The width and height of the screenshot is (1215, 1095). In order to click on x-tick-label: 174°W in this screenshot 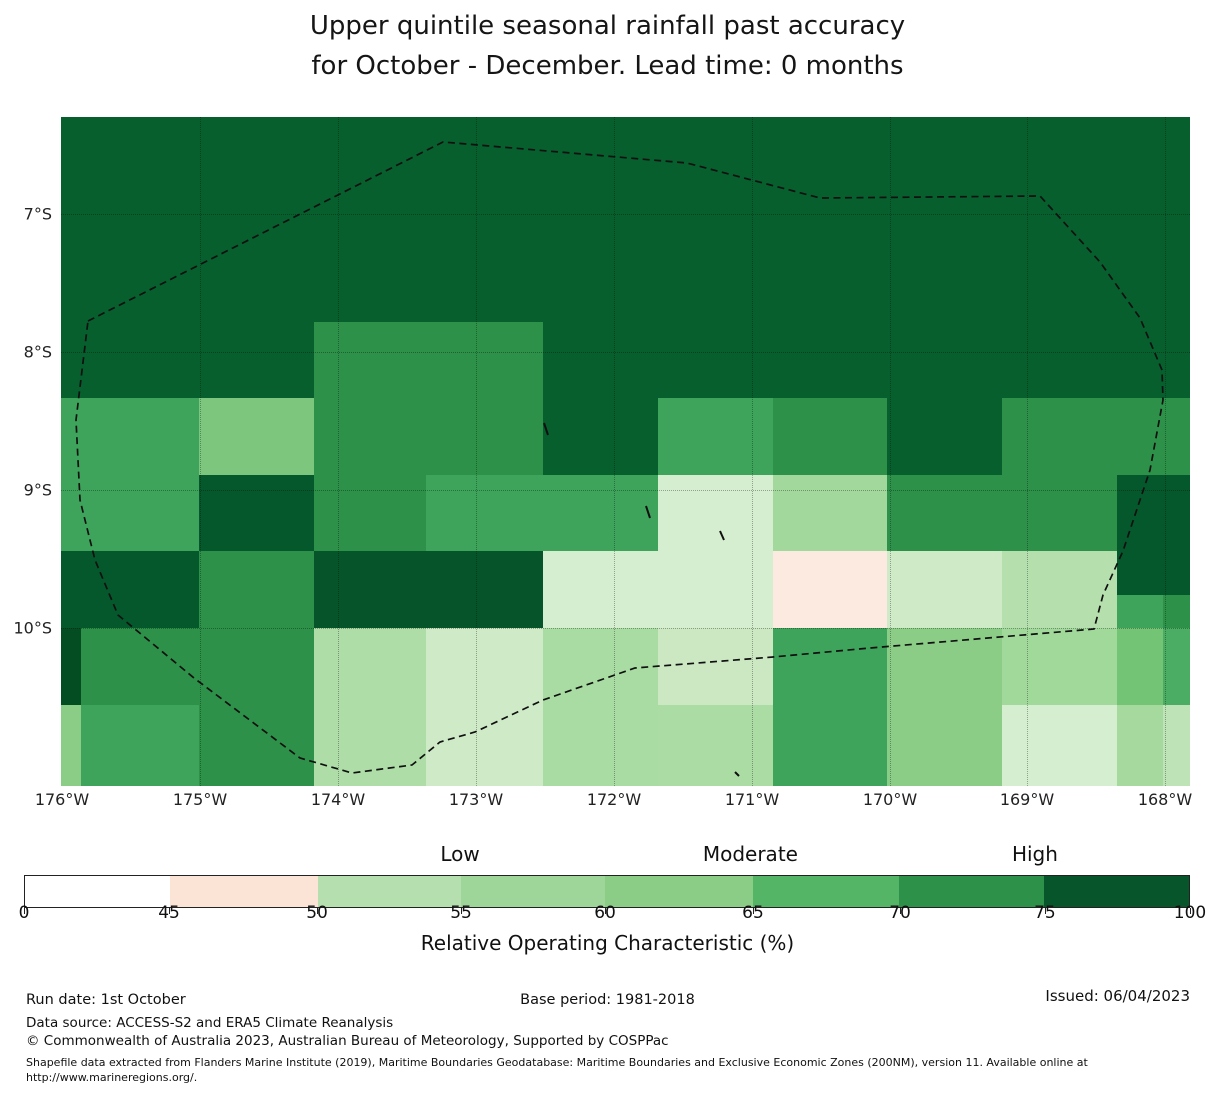, I will do `click(338, 799)`.